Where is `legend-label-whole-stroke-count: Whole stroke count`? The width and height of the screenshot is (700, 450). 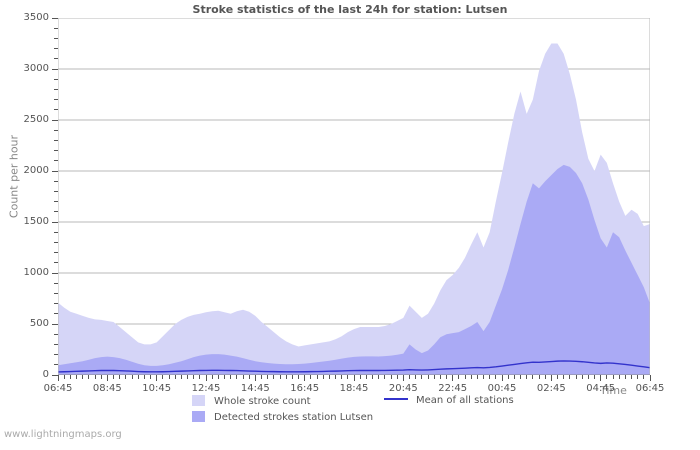 legend-label-whole-stroke-count: Whole stroke count is located at coordinates (262, 401).